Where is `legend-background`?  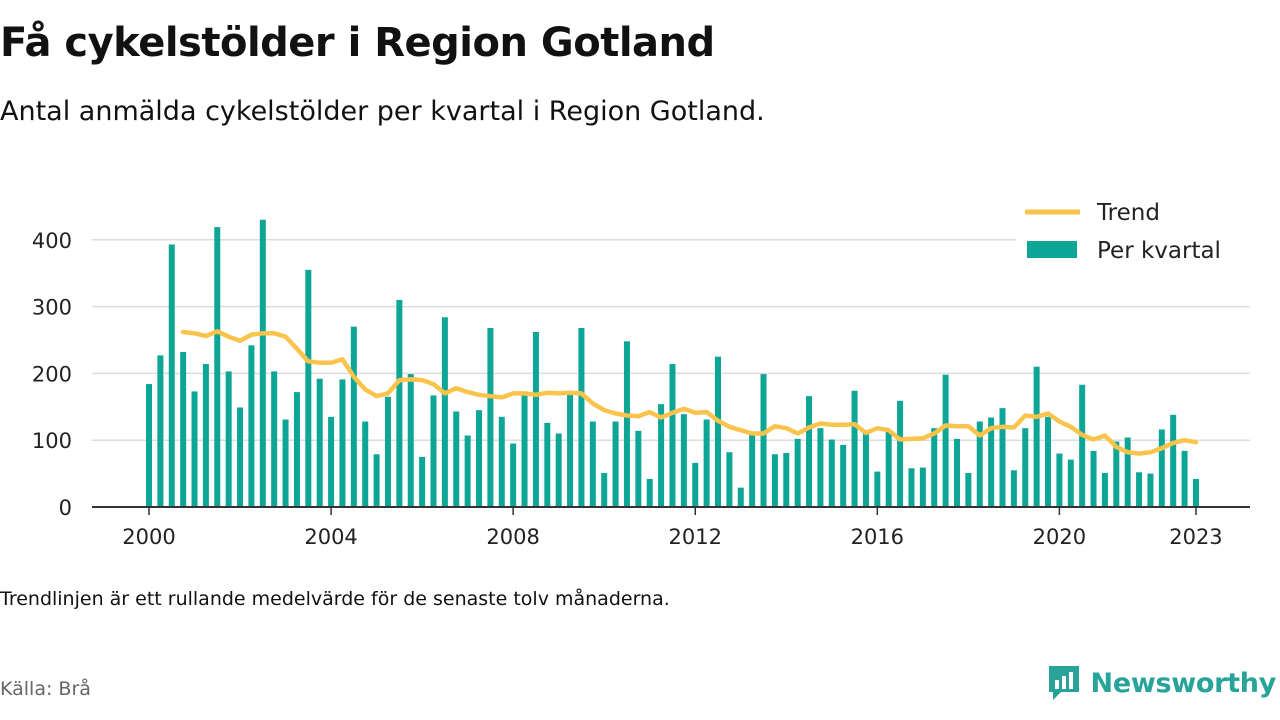
legend-background is located at coordinates (1134, 240).